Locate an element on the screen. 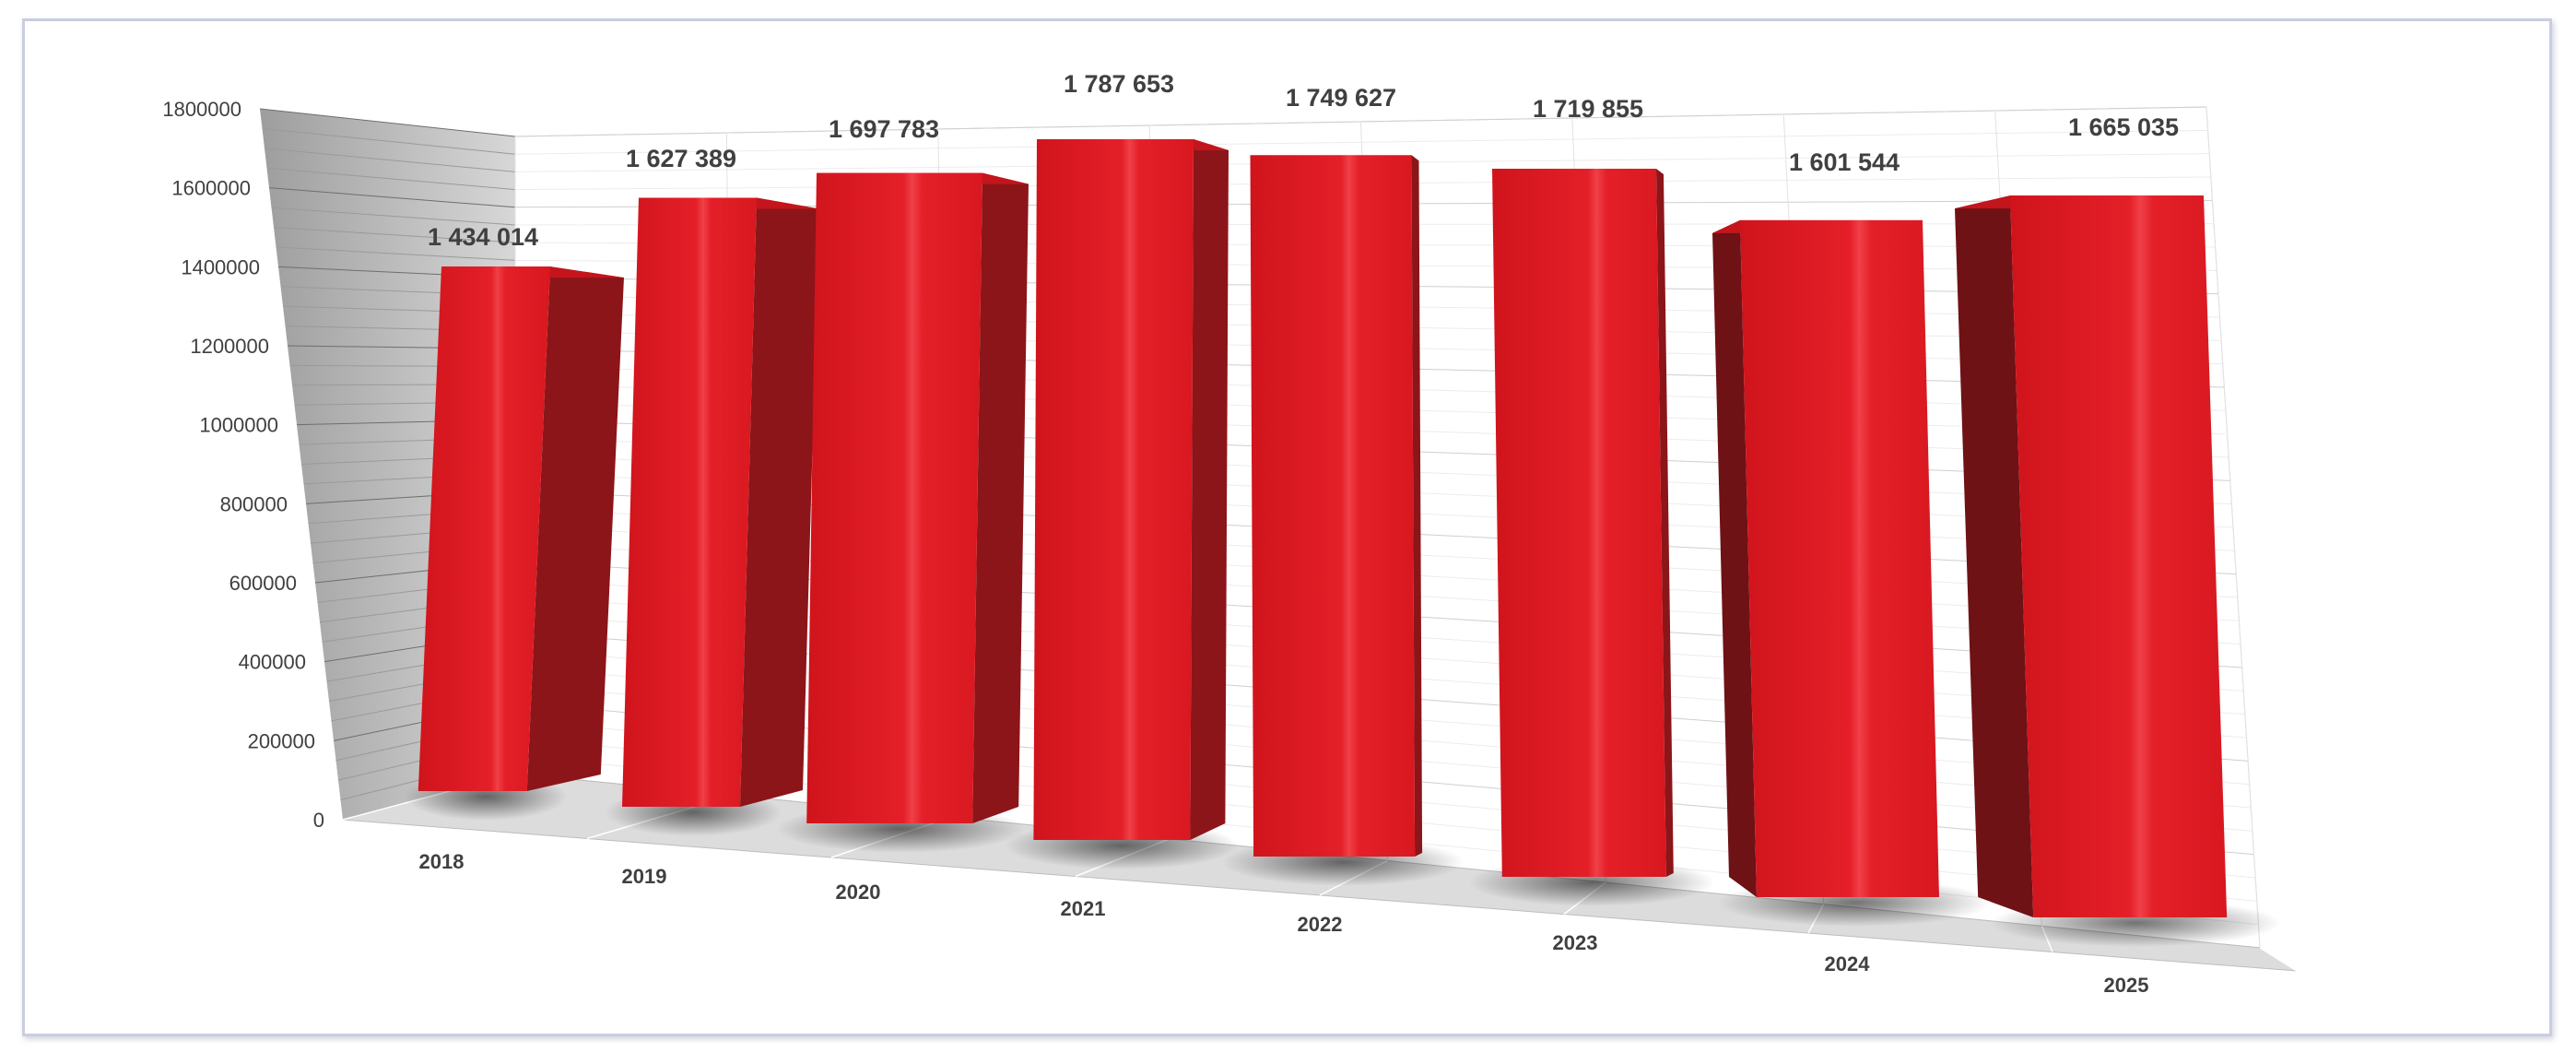 The height and width of the screenshot is (1064, 2576). x-tick-label: 2021 is located at coordinates (1083, 908).